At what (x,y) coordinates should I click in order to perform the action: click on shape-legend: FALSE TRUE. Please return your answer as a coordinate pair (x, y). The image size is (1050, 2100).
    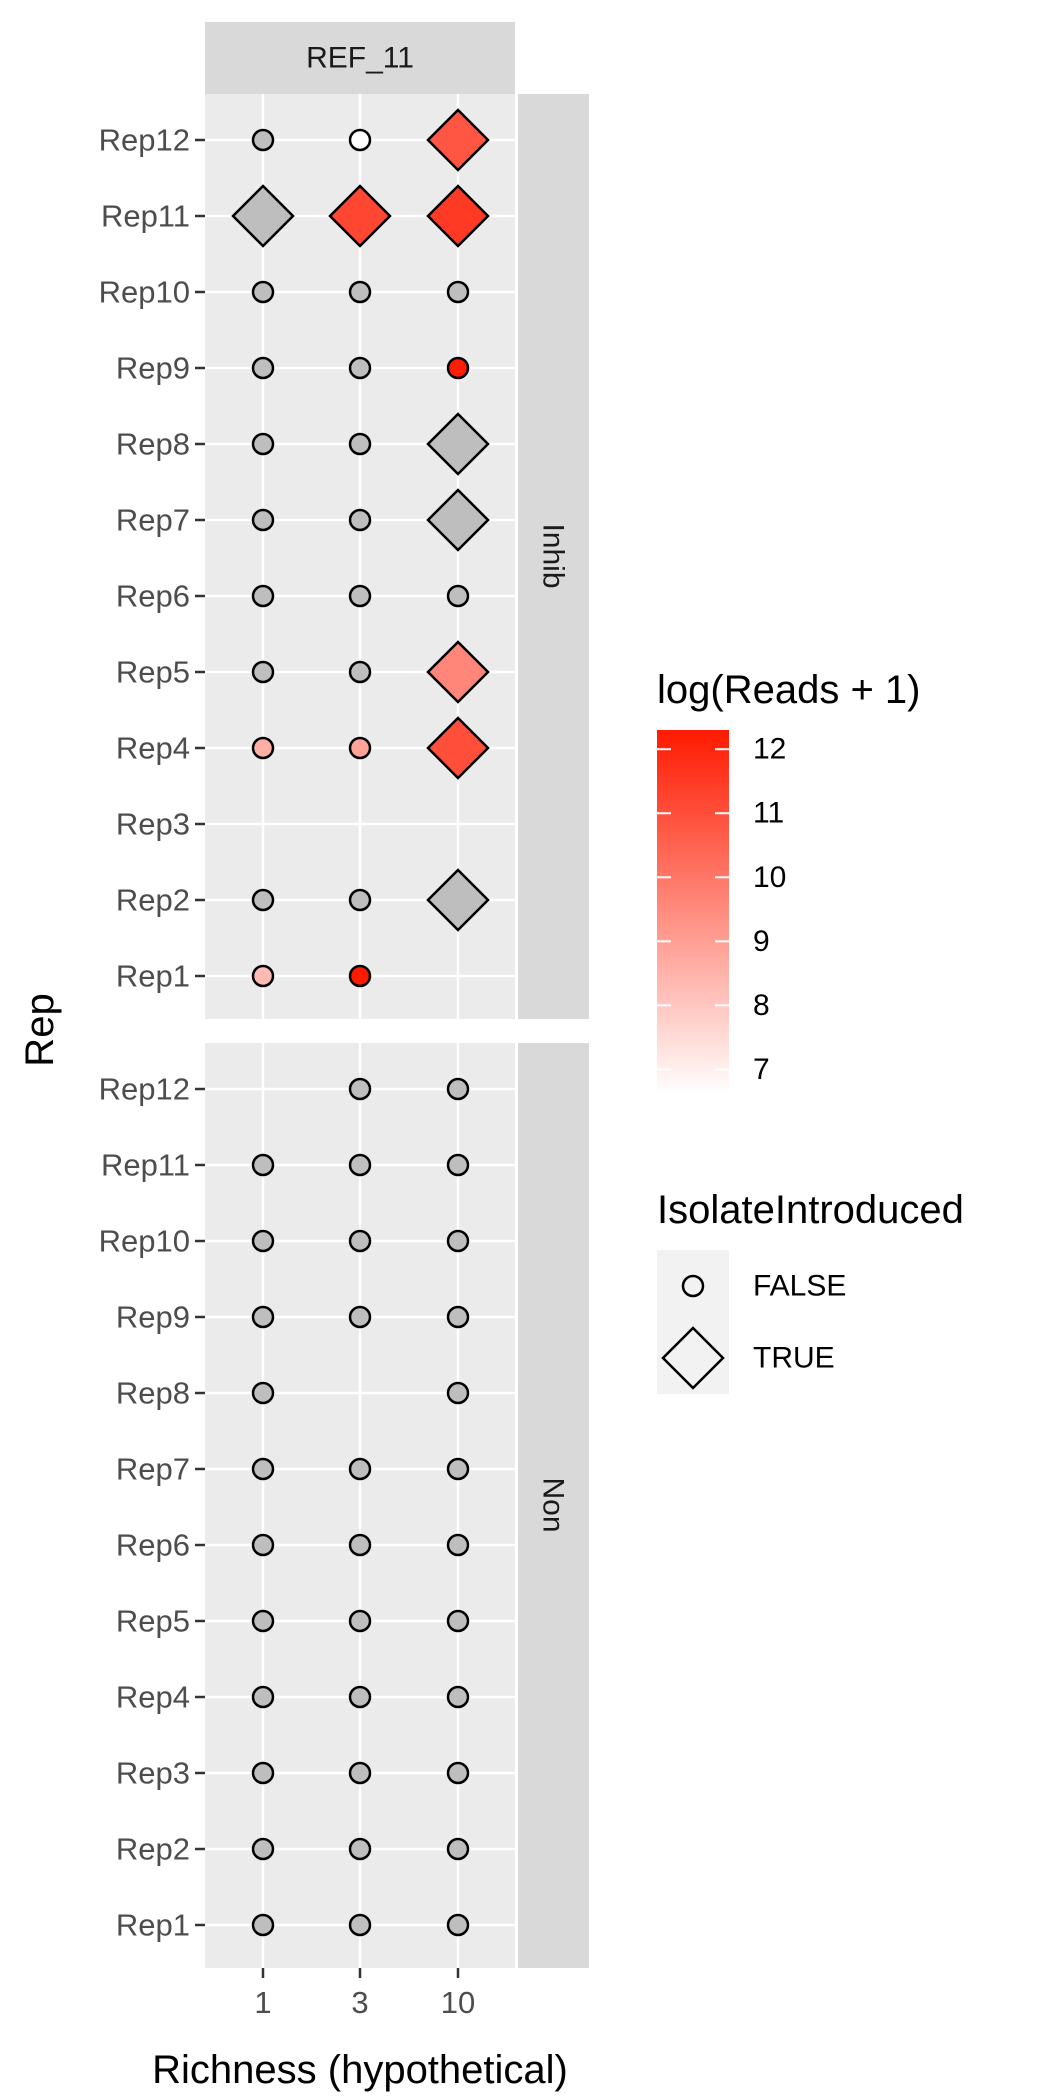
    Looking at the image, I should click on (751, 1322).